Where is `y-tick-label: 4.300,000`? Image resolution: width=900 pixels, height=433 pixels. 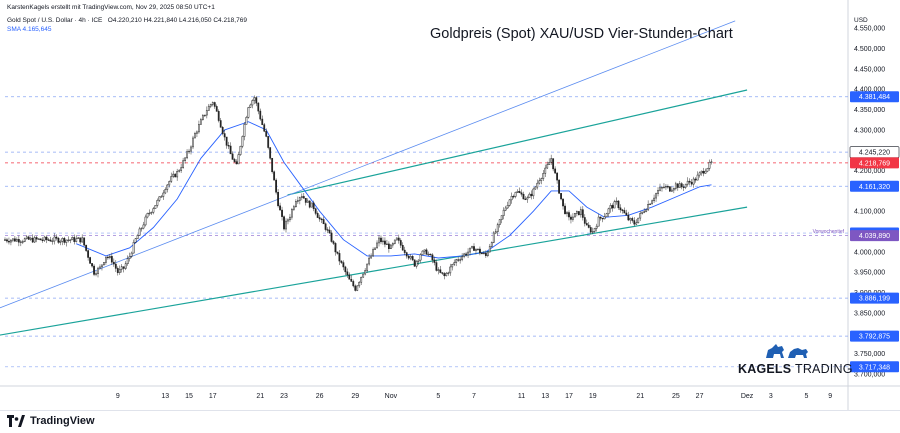
y-tick-label: 4.300,000 is located at coordinates (869, 130).